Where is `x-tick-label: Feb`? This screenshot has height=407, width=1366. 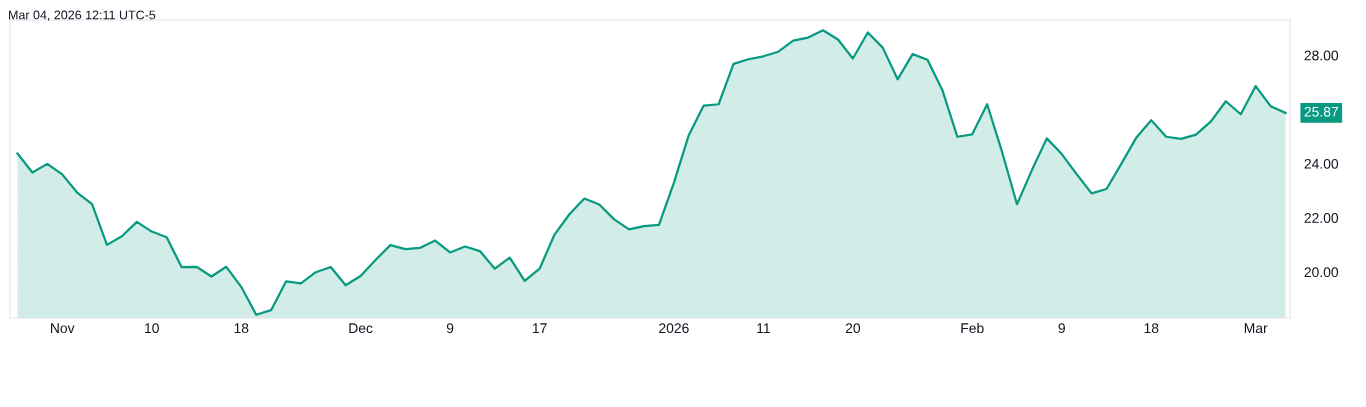 x-tick-label: Feb is located at coordinates (972, 328).